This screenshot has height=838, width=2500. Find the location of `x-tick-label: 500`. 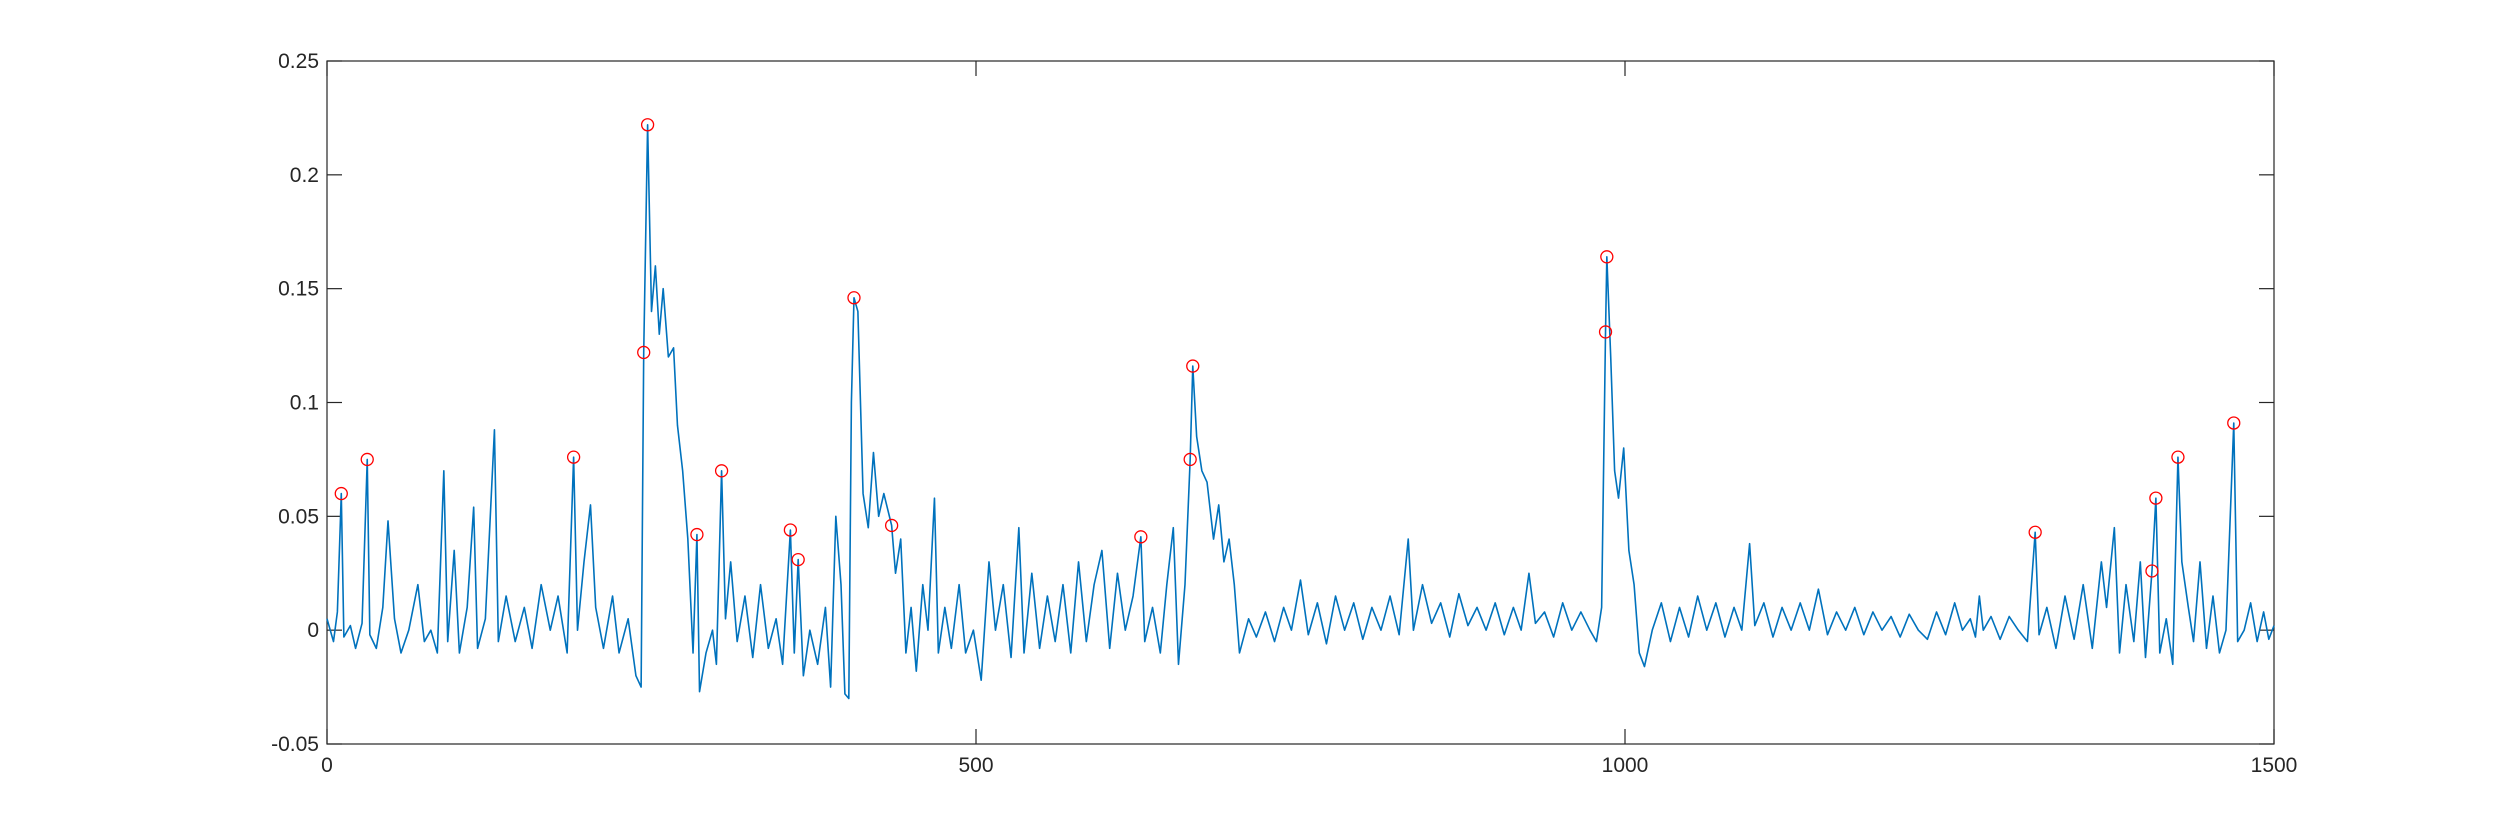

x-tick-label: 500 is located at coordinates (975, 765).